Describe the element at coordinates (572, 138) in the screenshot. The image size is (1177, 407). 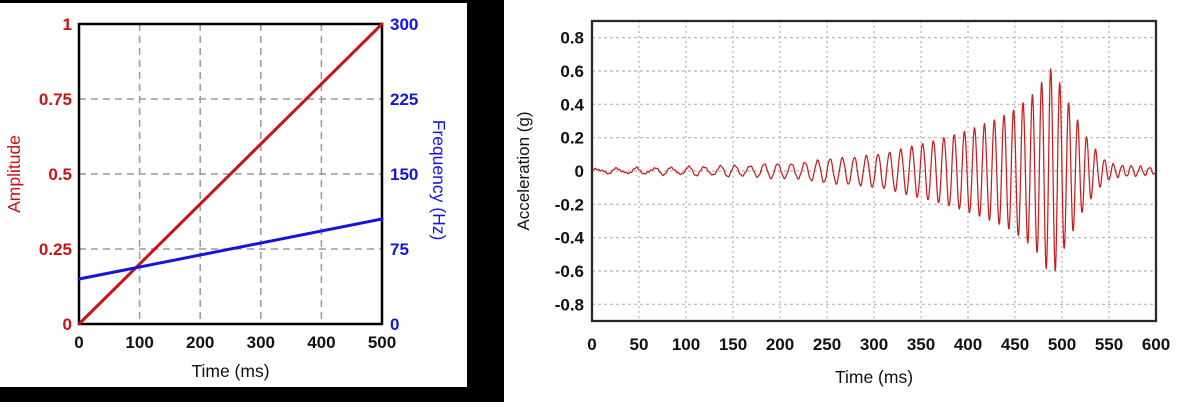
I see `y-tick-label: 0.2` at that location.